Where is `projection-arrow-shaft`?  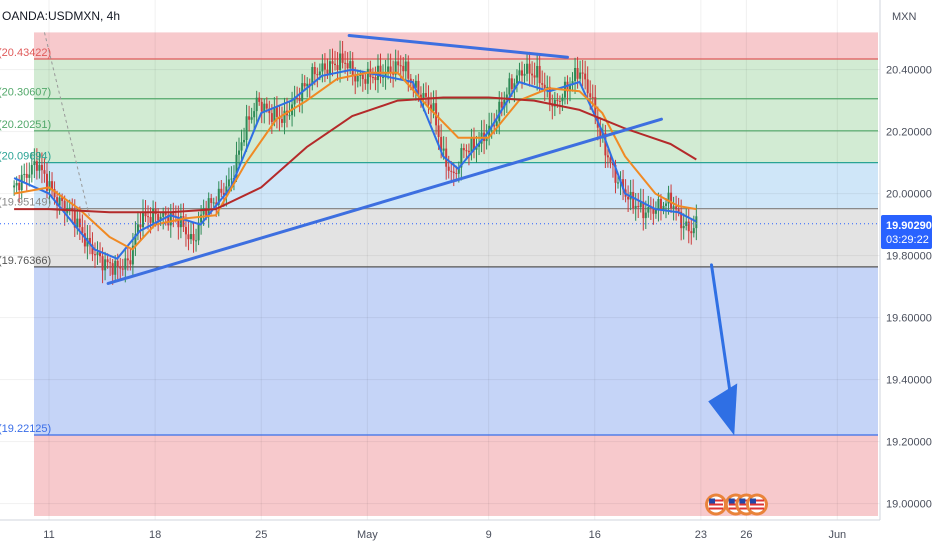
projection-arrow-shaft is located at coordinates (720, 329).